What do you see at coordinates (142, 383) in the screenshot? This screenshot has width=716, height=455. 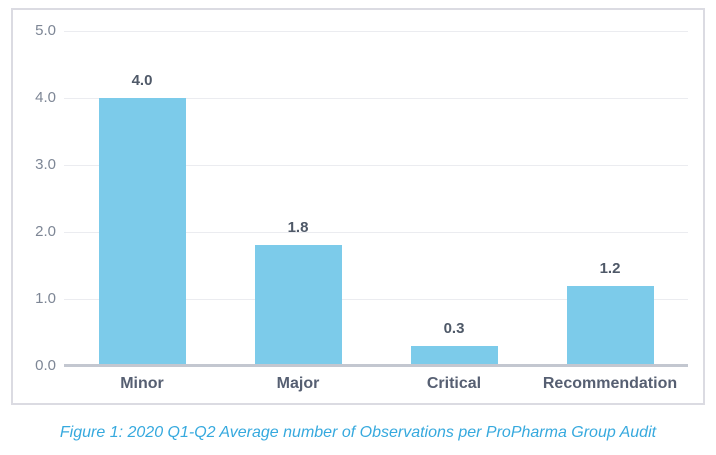 I see `x-category-label-minor: Minor` at bounding box center [142, 383].